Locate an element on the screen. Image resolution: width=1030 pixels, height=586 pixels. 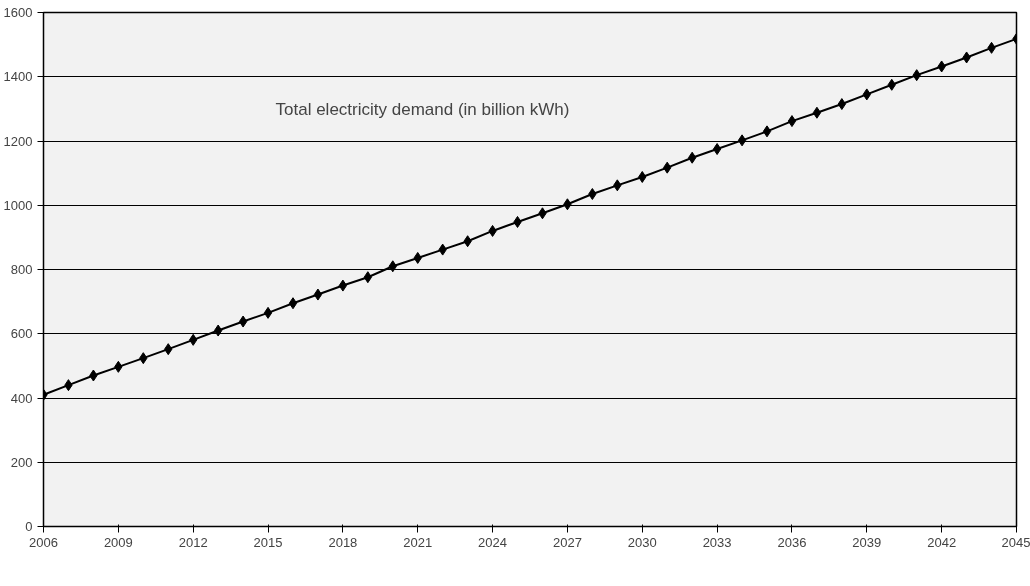
text: Total electricity demand (in billion kWh) is located at coordinates (422, 109).